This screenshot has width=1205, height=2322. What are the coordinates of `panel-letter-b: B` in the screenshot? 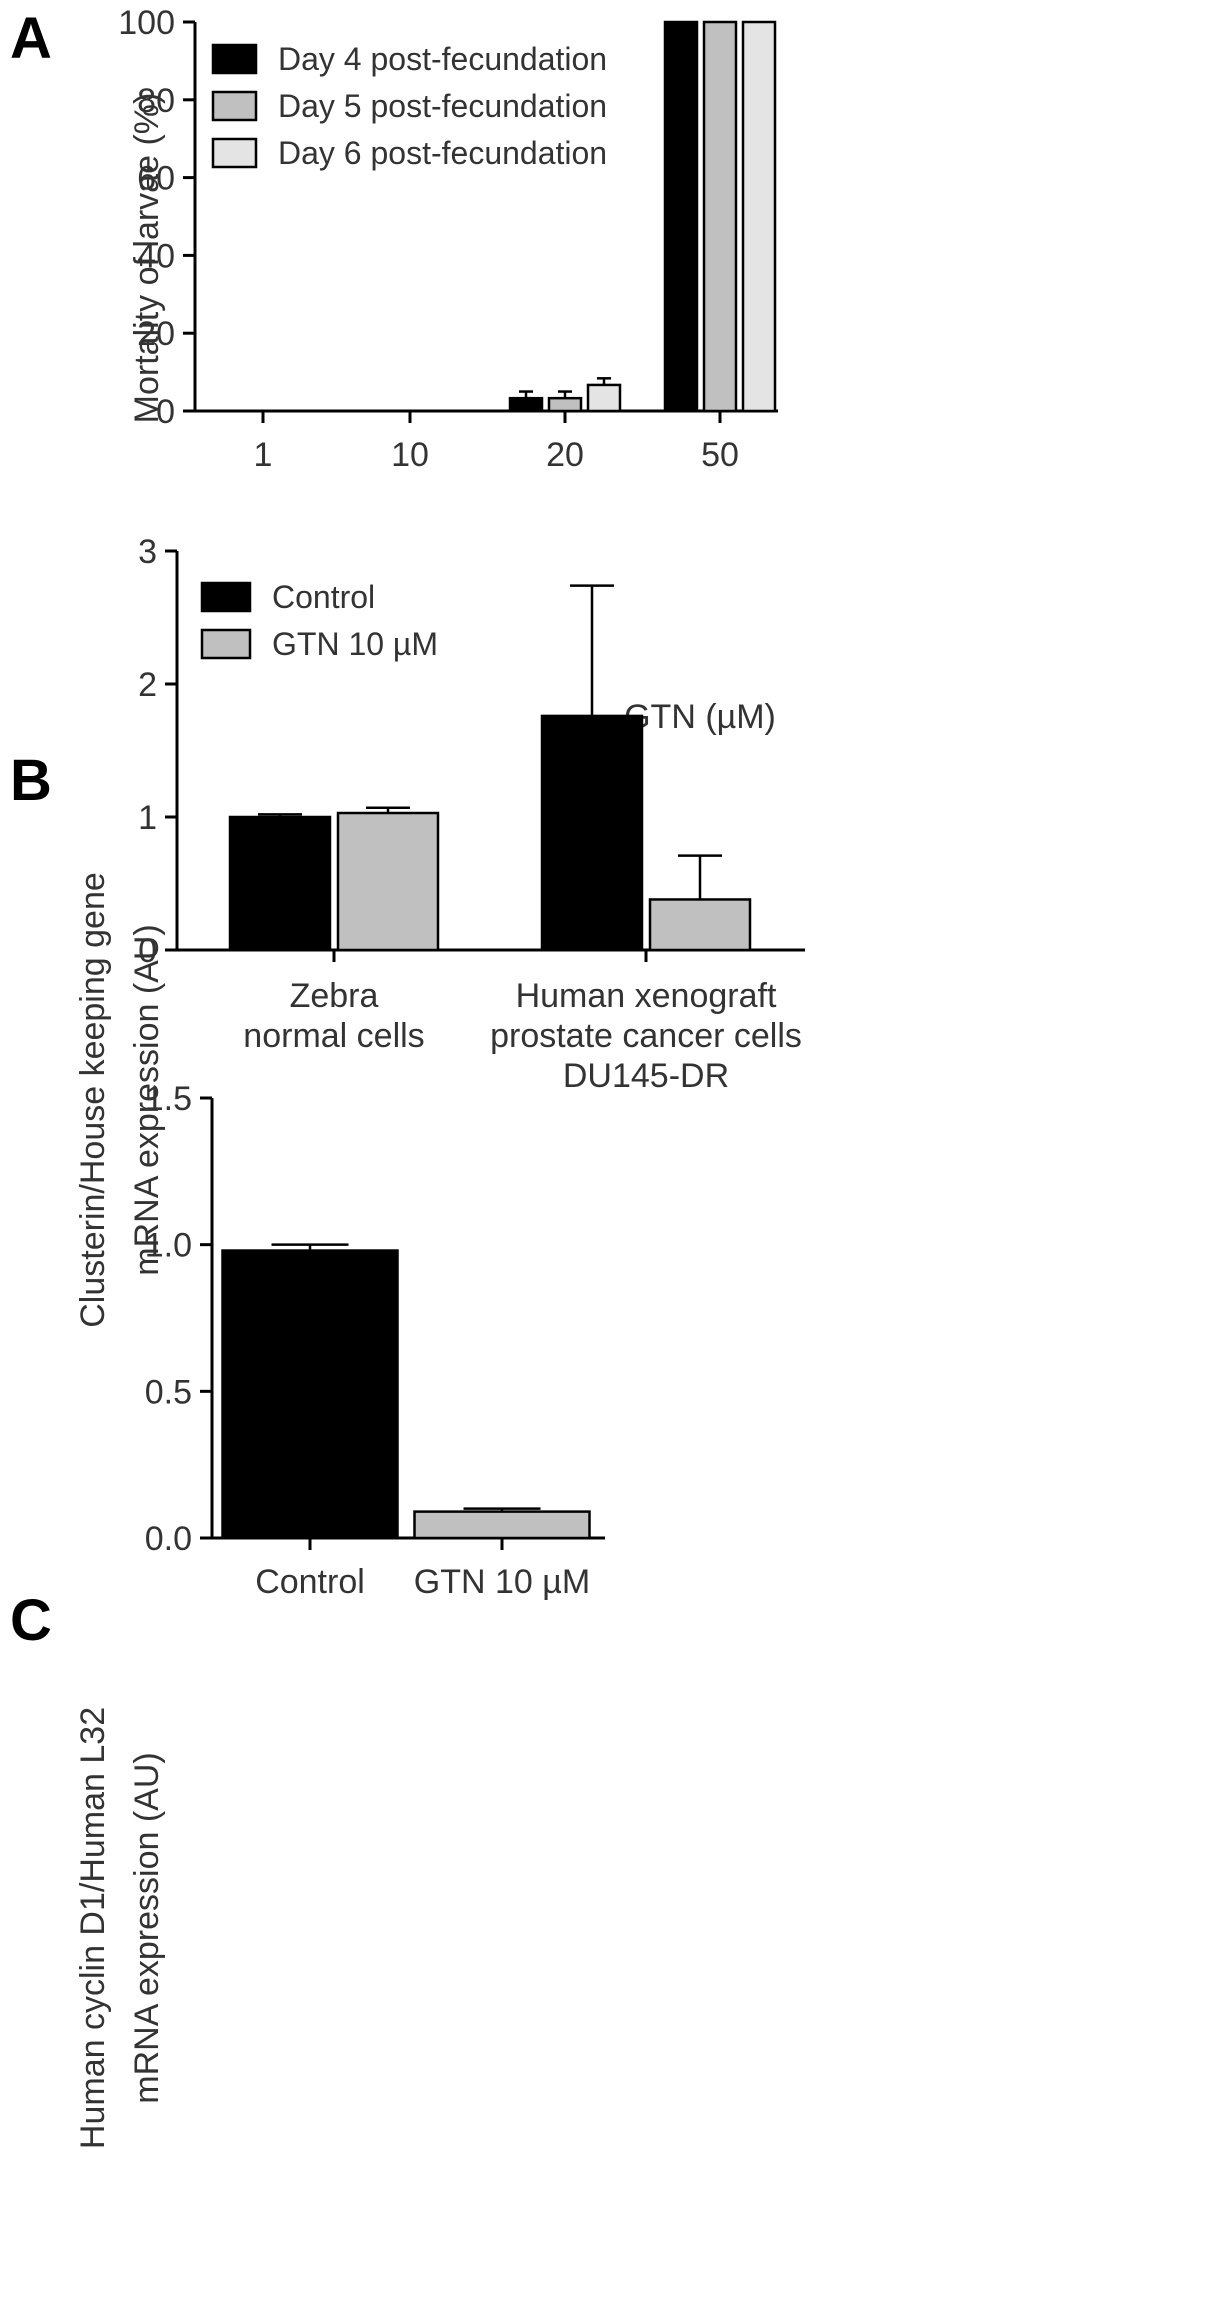 It's located at (31, 780).